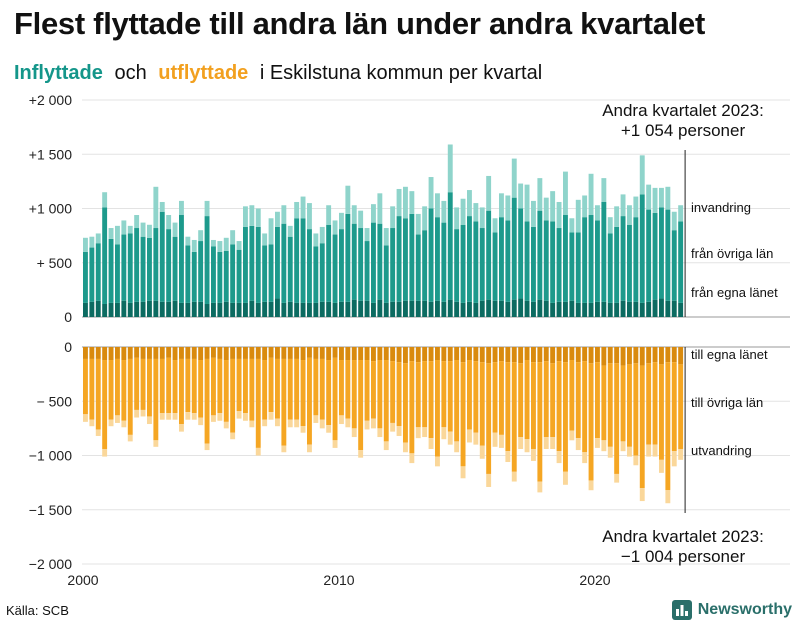  Describe the element at coordinates (683, 110) in the screenshot. I see `annotation-text: Andra kvartalet 2023:` at that location.